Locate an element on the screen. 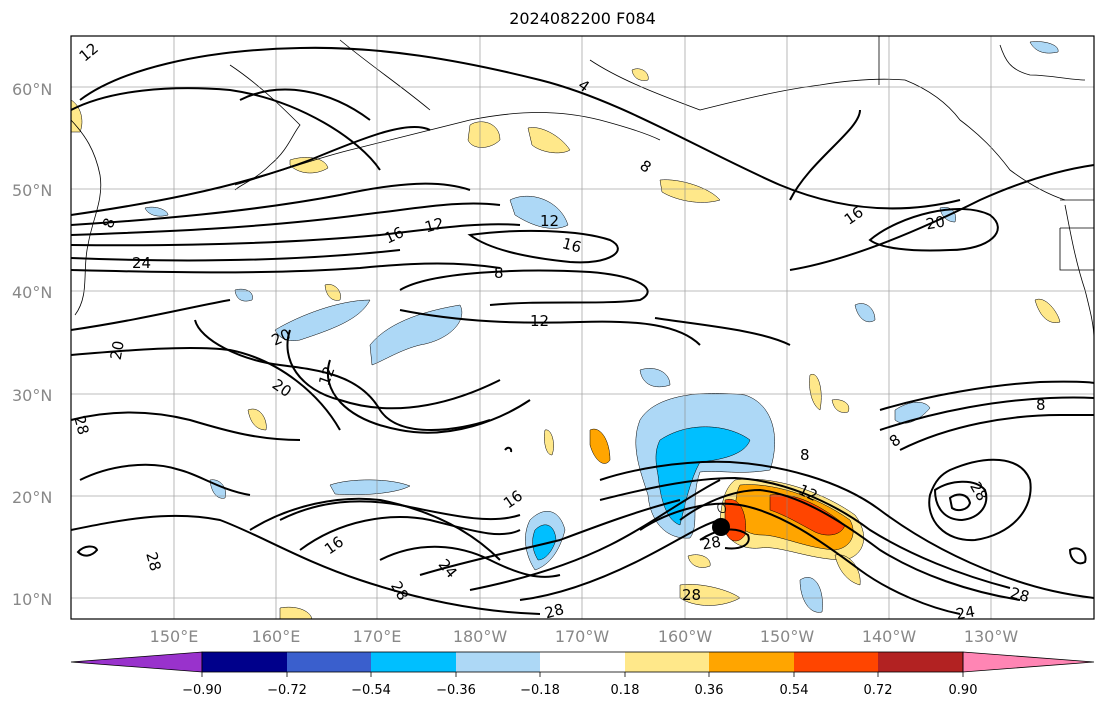 This screenshot has width=1105, height=712. colorbar-outline is located at coordinates (582, 662).